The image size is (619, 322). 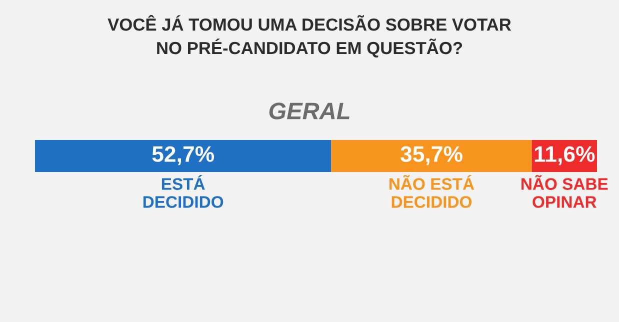 What do you see at coordinates (564, 156) in the screenshot?
I see `data-label: 11,6%` at bounding box center [564, 156].